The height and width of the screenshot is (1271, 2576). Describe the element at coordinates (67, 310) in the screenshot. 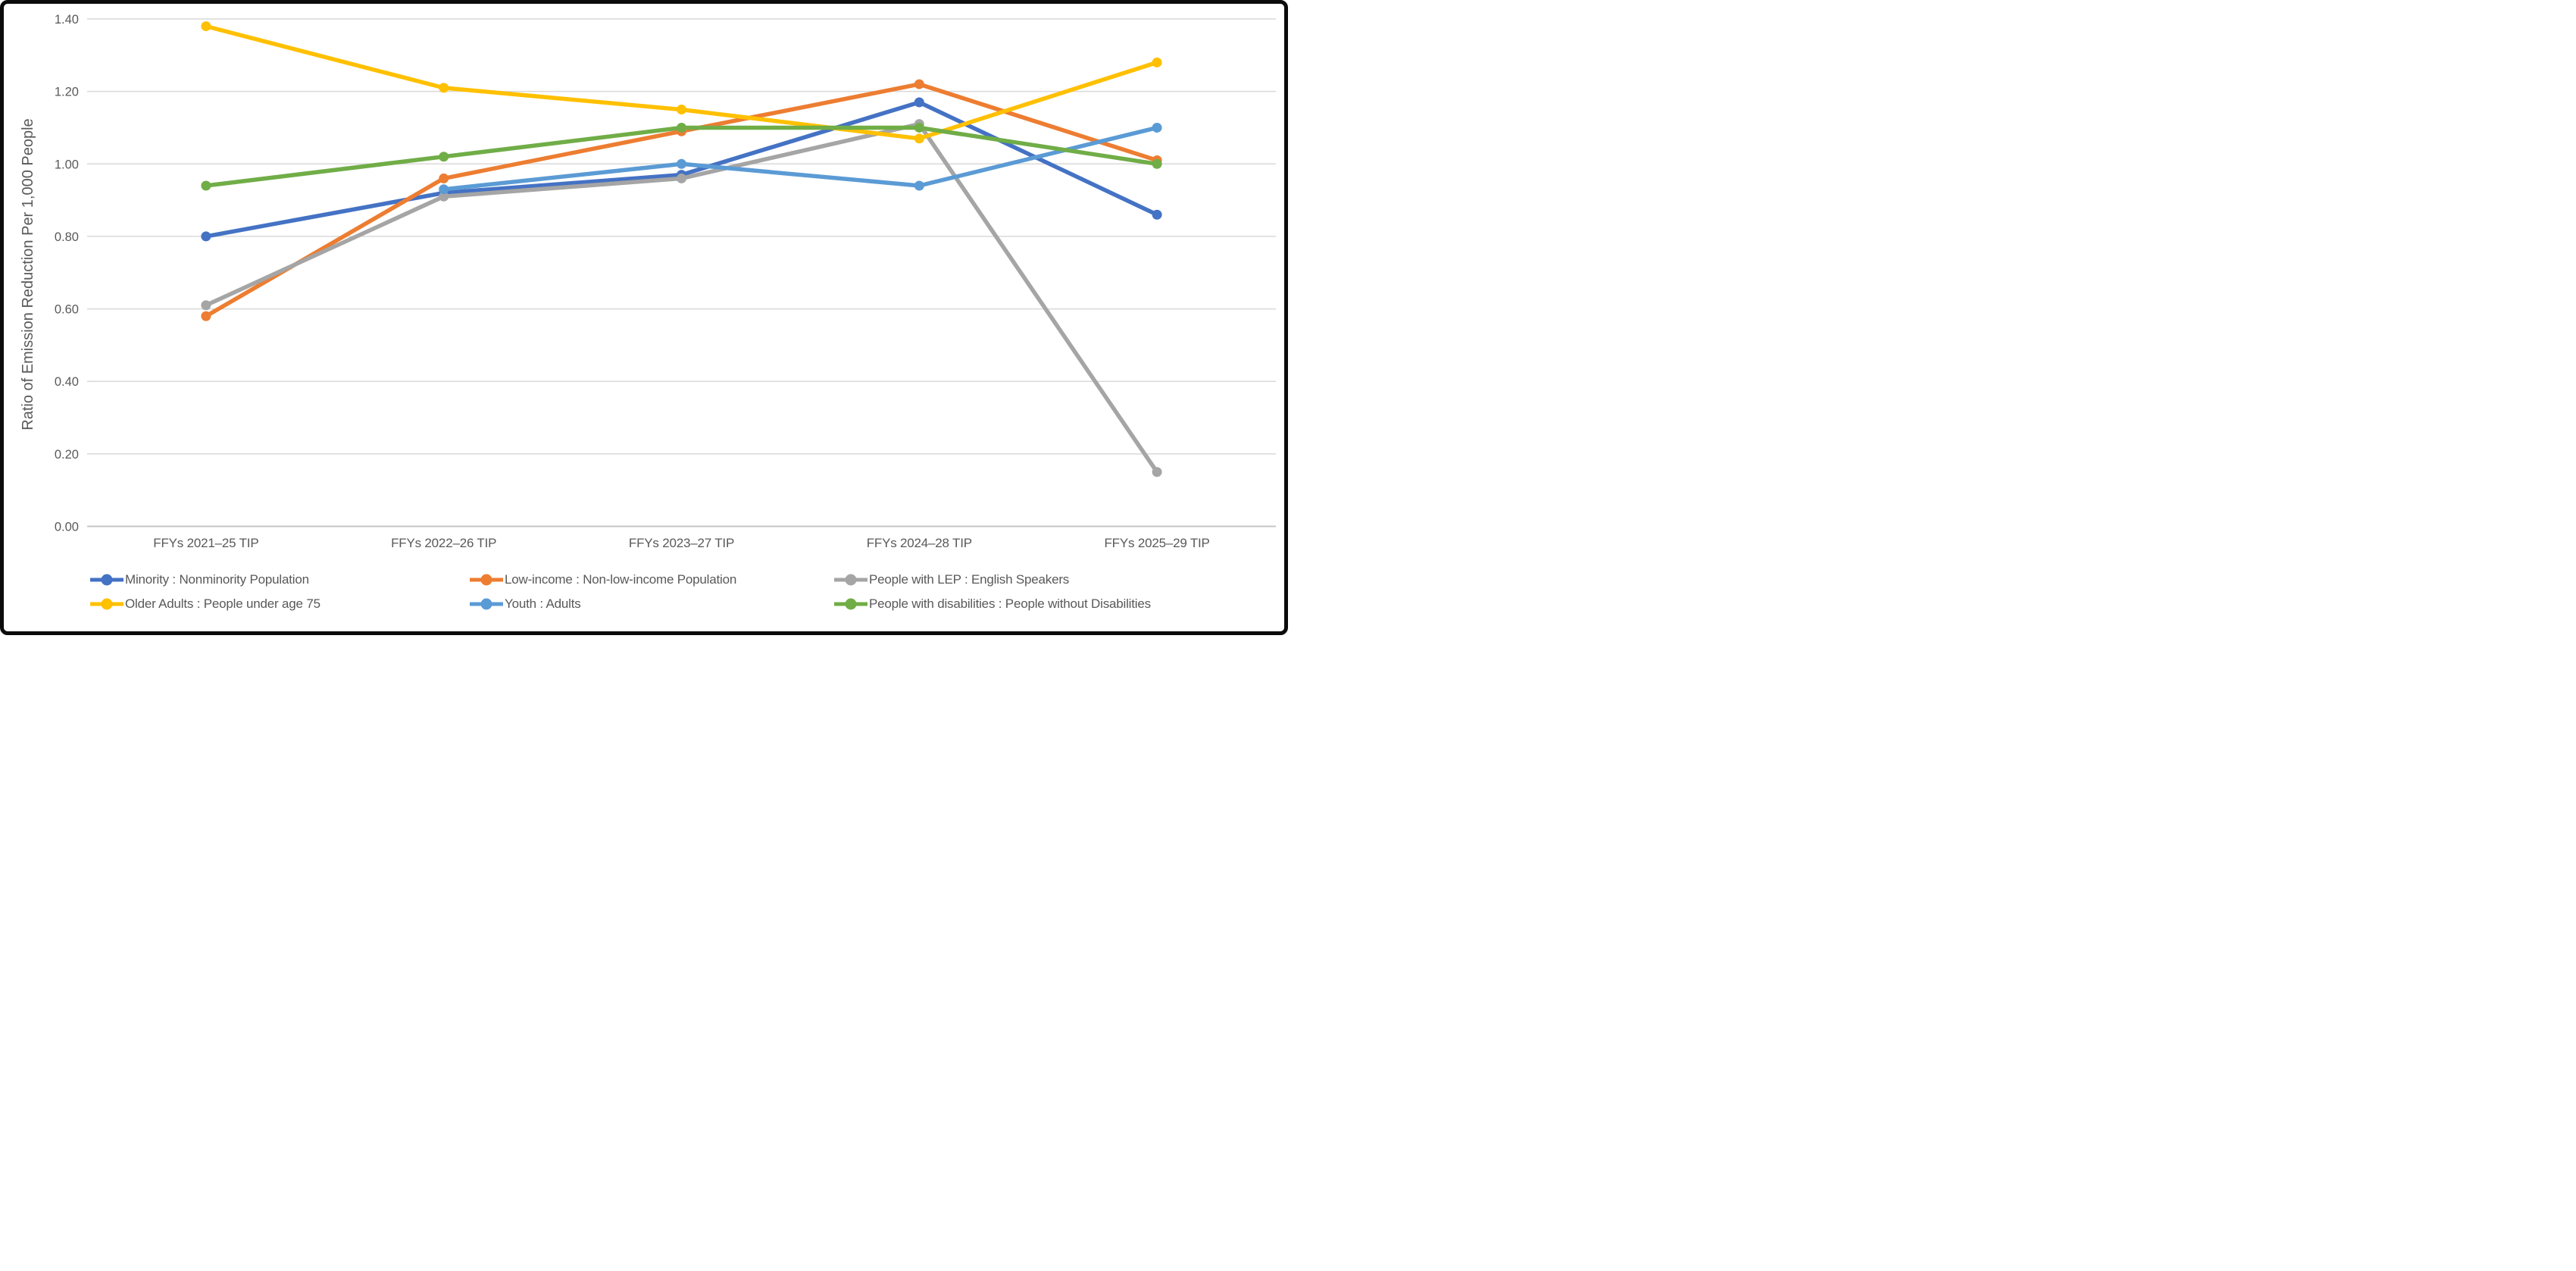

I see `y-tick-label: 0.60` at that location.